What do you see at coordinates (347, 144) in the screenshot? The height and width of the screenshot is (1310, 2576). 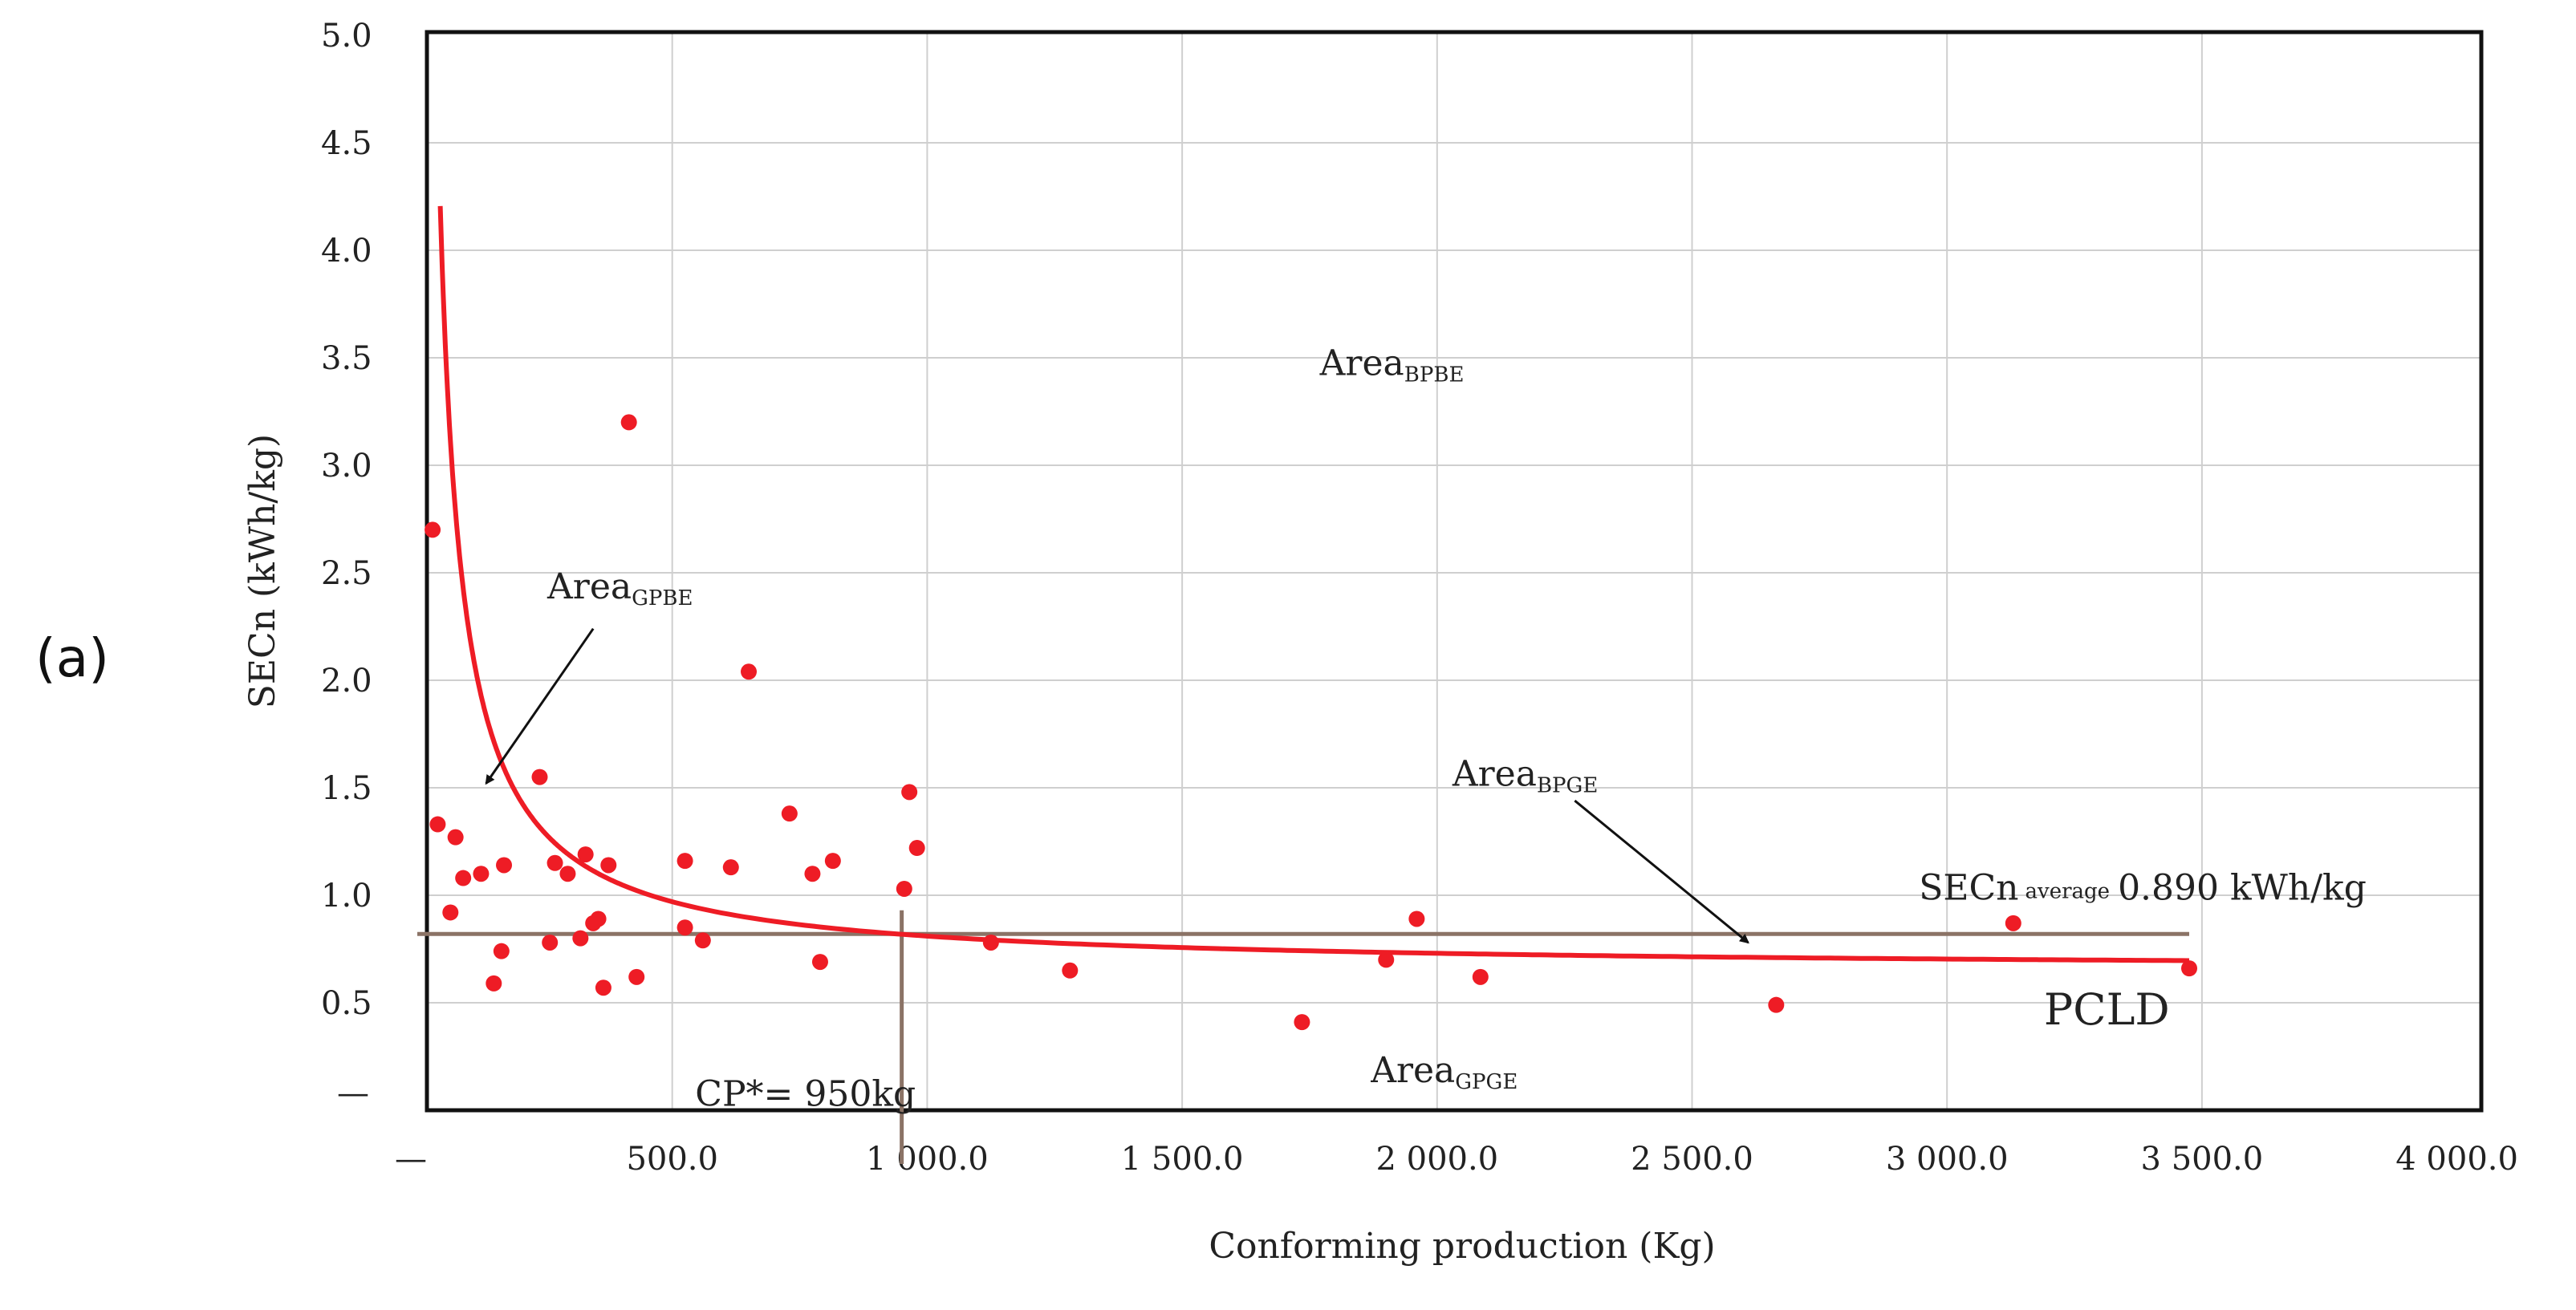 I see `y-tick-label: 4.5` at bounding box center [347, 144].